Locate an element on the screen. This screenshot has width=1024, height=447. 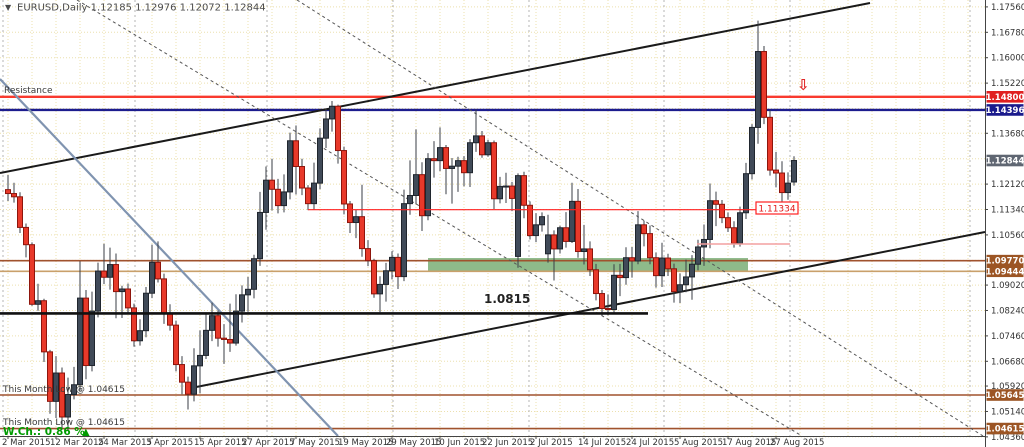
date-tick-label: 17 Aug 2015 is located at coordinates (749, 442).